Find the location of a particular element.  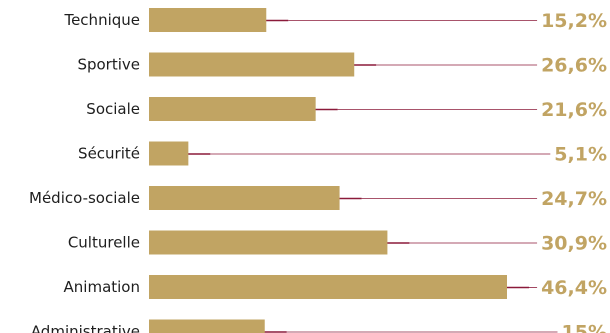

category-label: Médico-sociale is located at coordinates (84, 198).